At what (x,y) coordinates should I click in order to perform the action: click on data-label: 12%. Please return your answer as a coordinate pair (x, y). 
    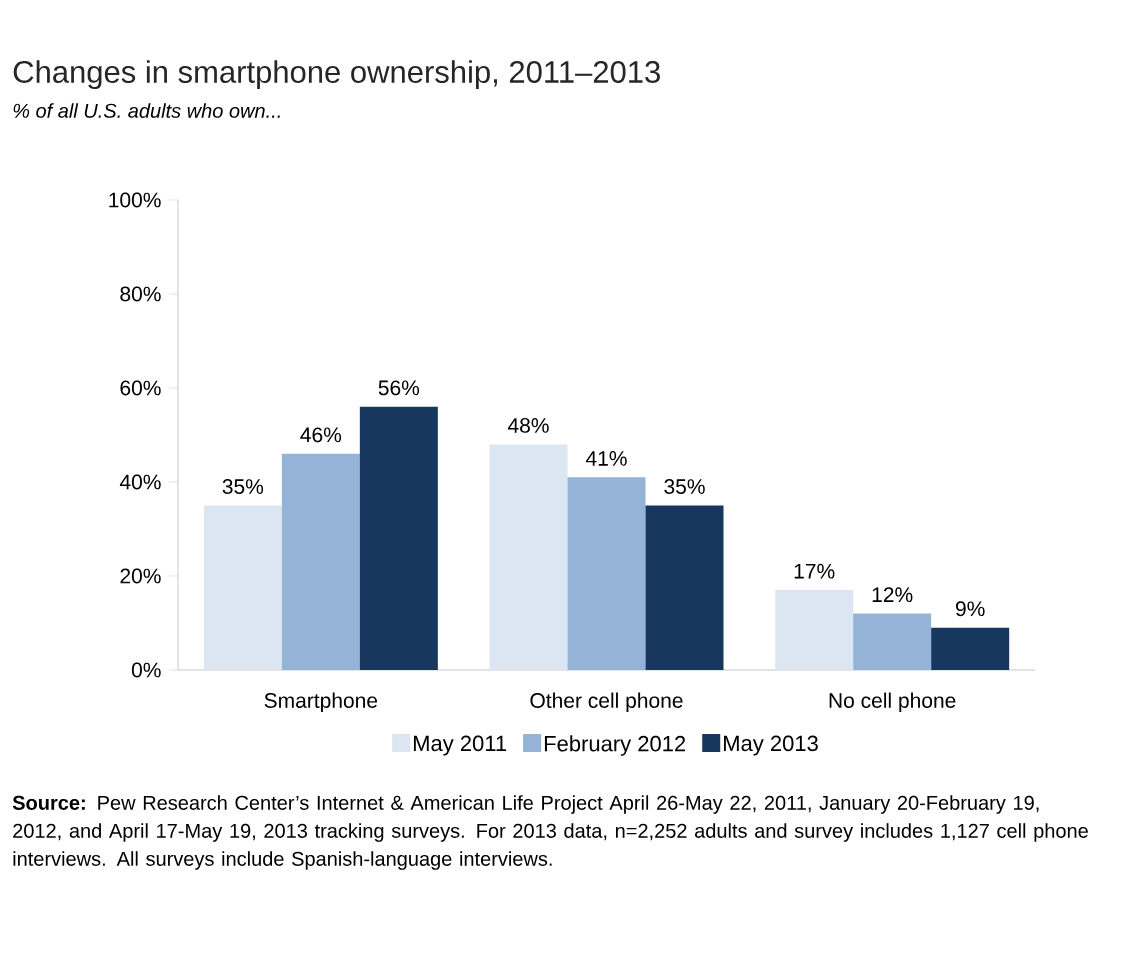
    Looking at the image, I should click on (892, 595).